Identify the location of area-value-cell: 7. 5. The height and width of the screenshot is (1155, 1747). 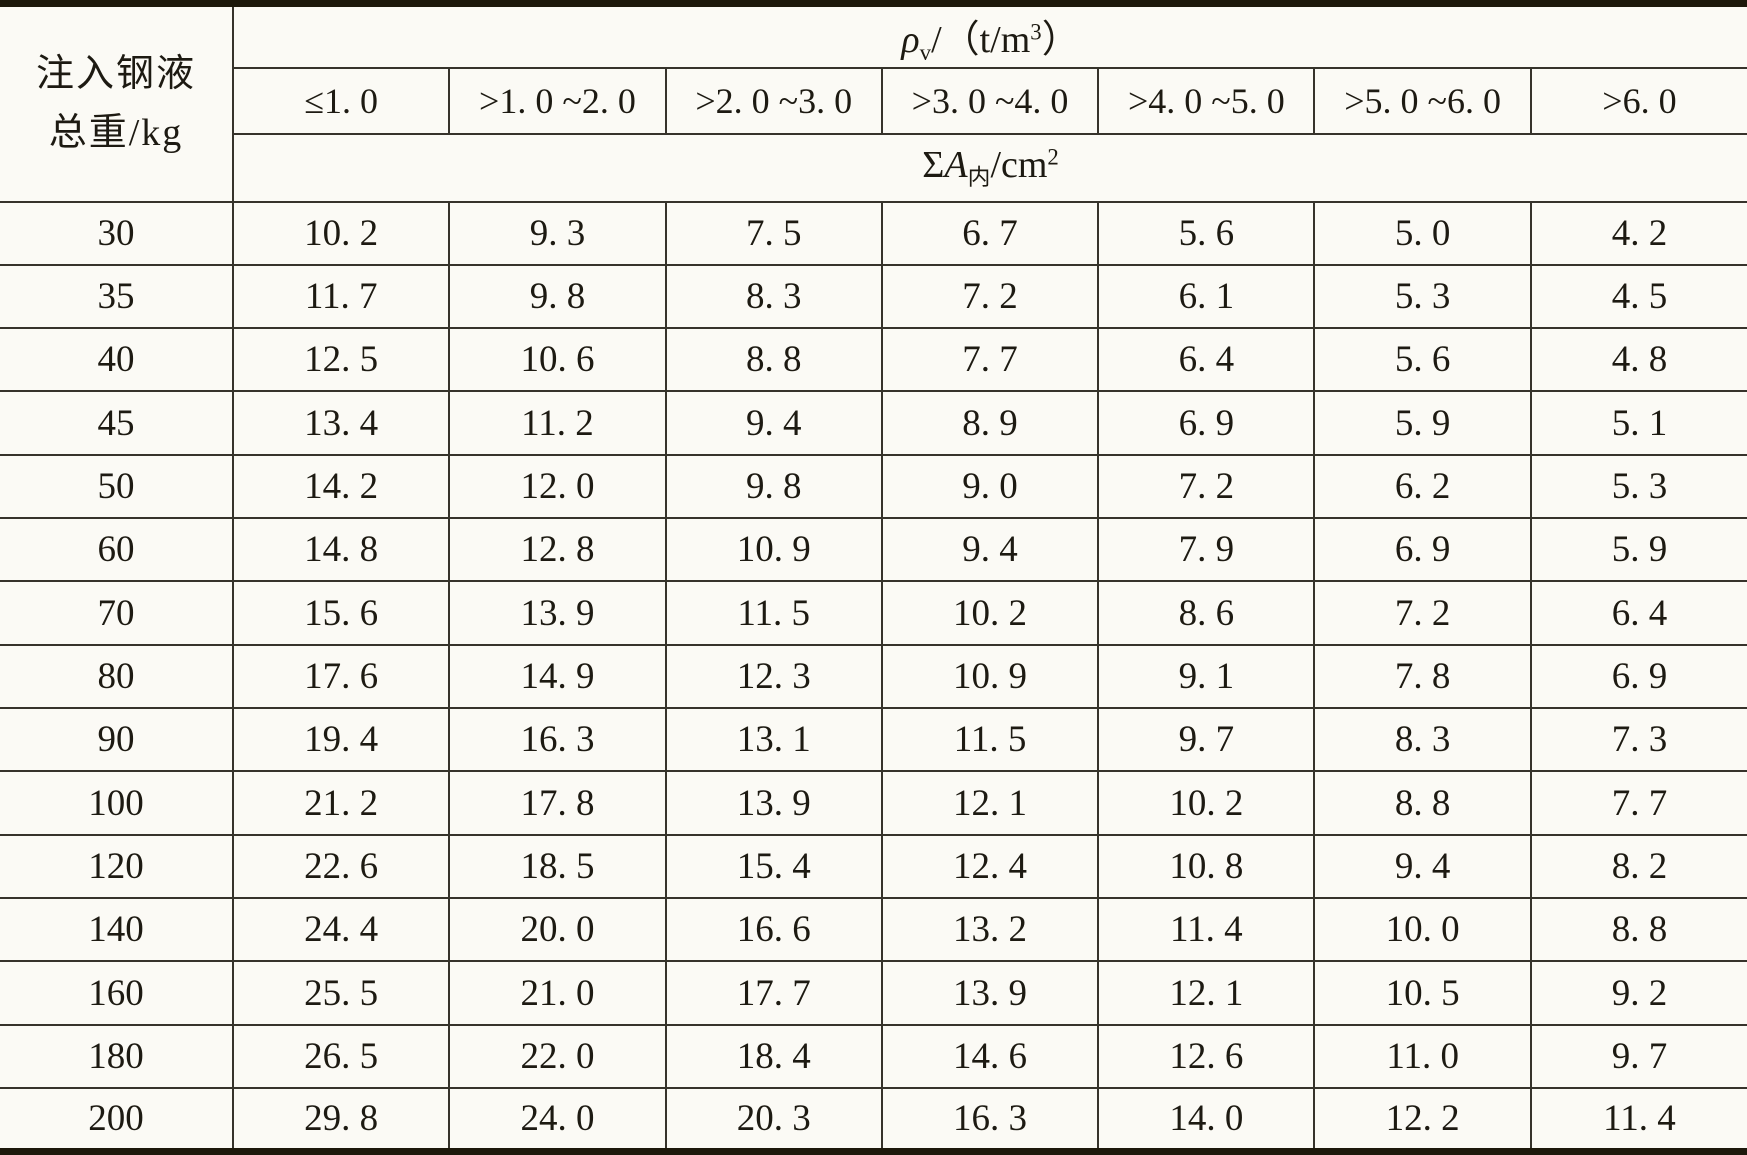
(773, 233).